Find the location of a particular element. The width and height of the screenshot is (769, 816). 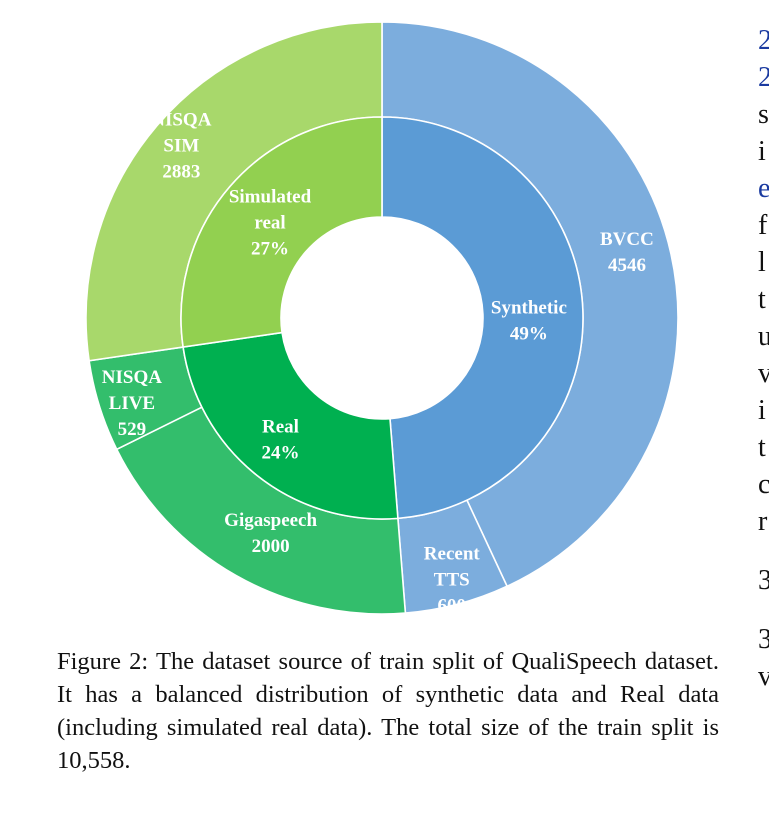

inner-labels: Synthetic 49% Real 24% Simulated real 27% is located at coordinates (398, 325).